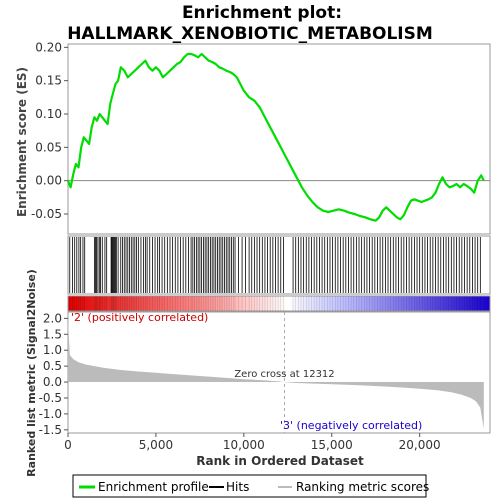 The width and height of the screenshot is (500, 504). Describe the element at coordinates (244, 445) in the screenshot. I see `x-tick-label: 10,000` at that location.